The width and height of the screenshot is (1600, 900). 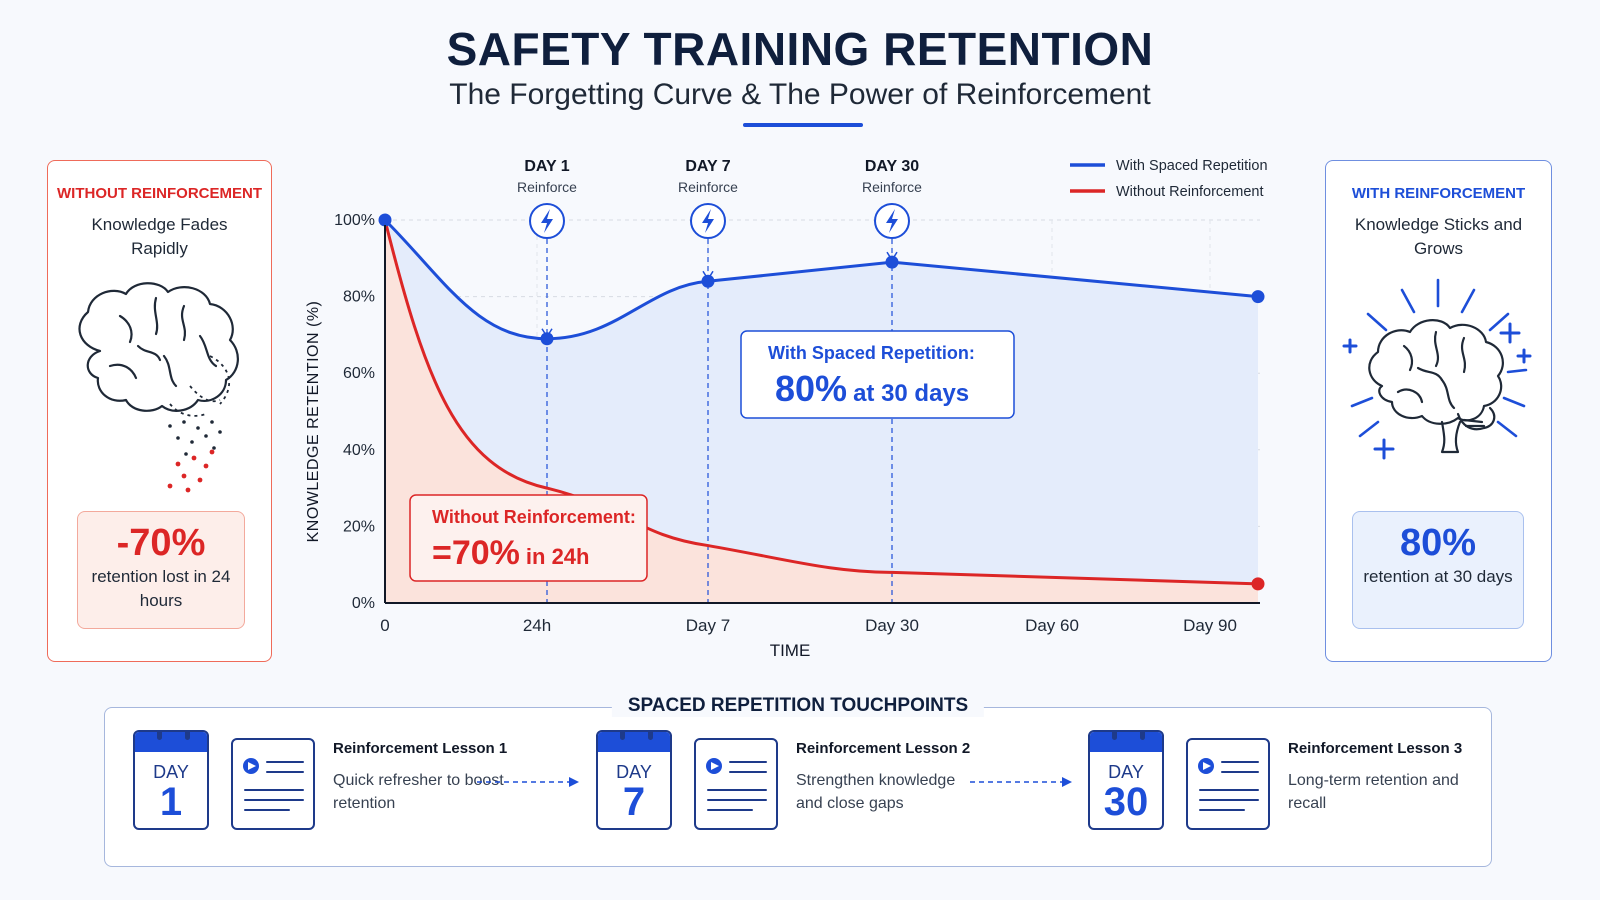 What do you see at coordinates (359, 450) in the screenshot?
I see `y-tick-label: 40%` at bounding box center [359, 450].